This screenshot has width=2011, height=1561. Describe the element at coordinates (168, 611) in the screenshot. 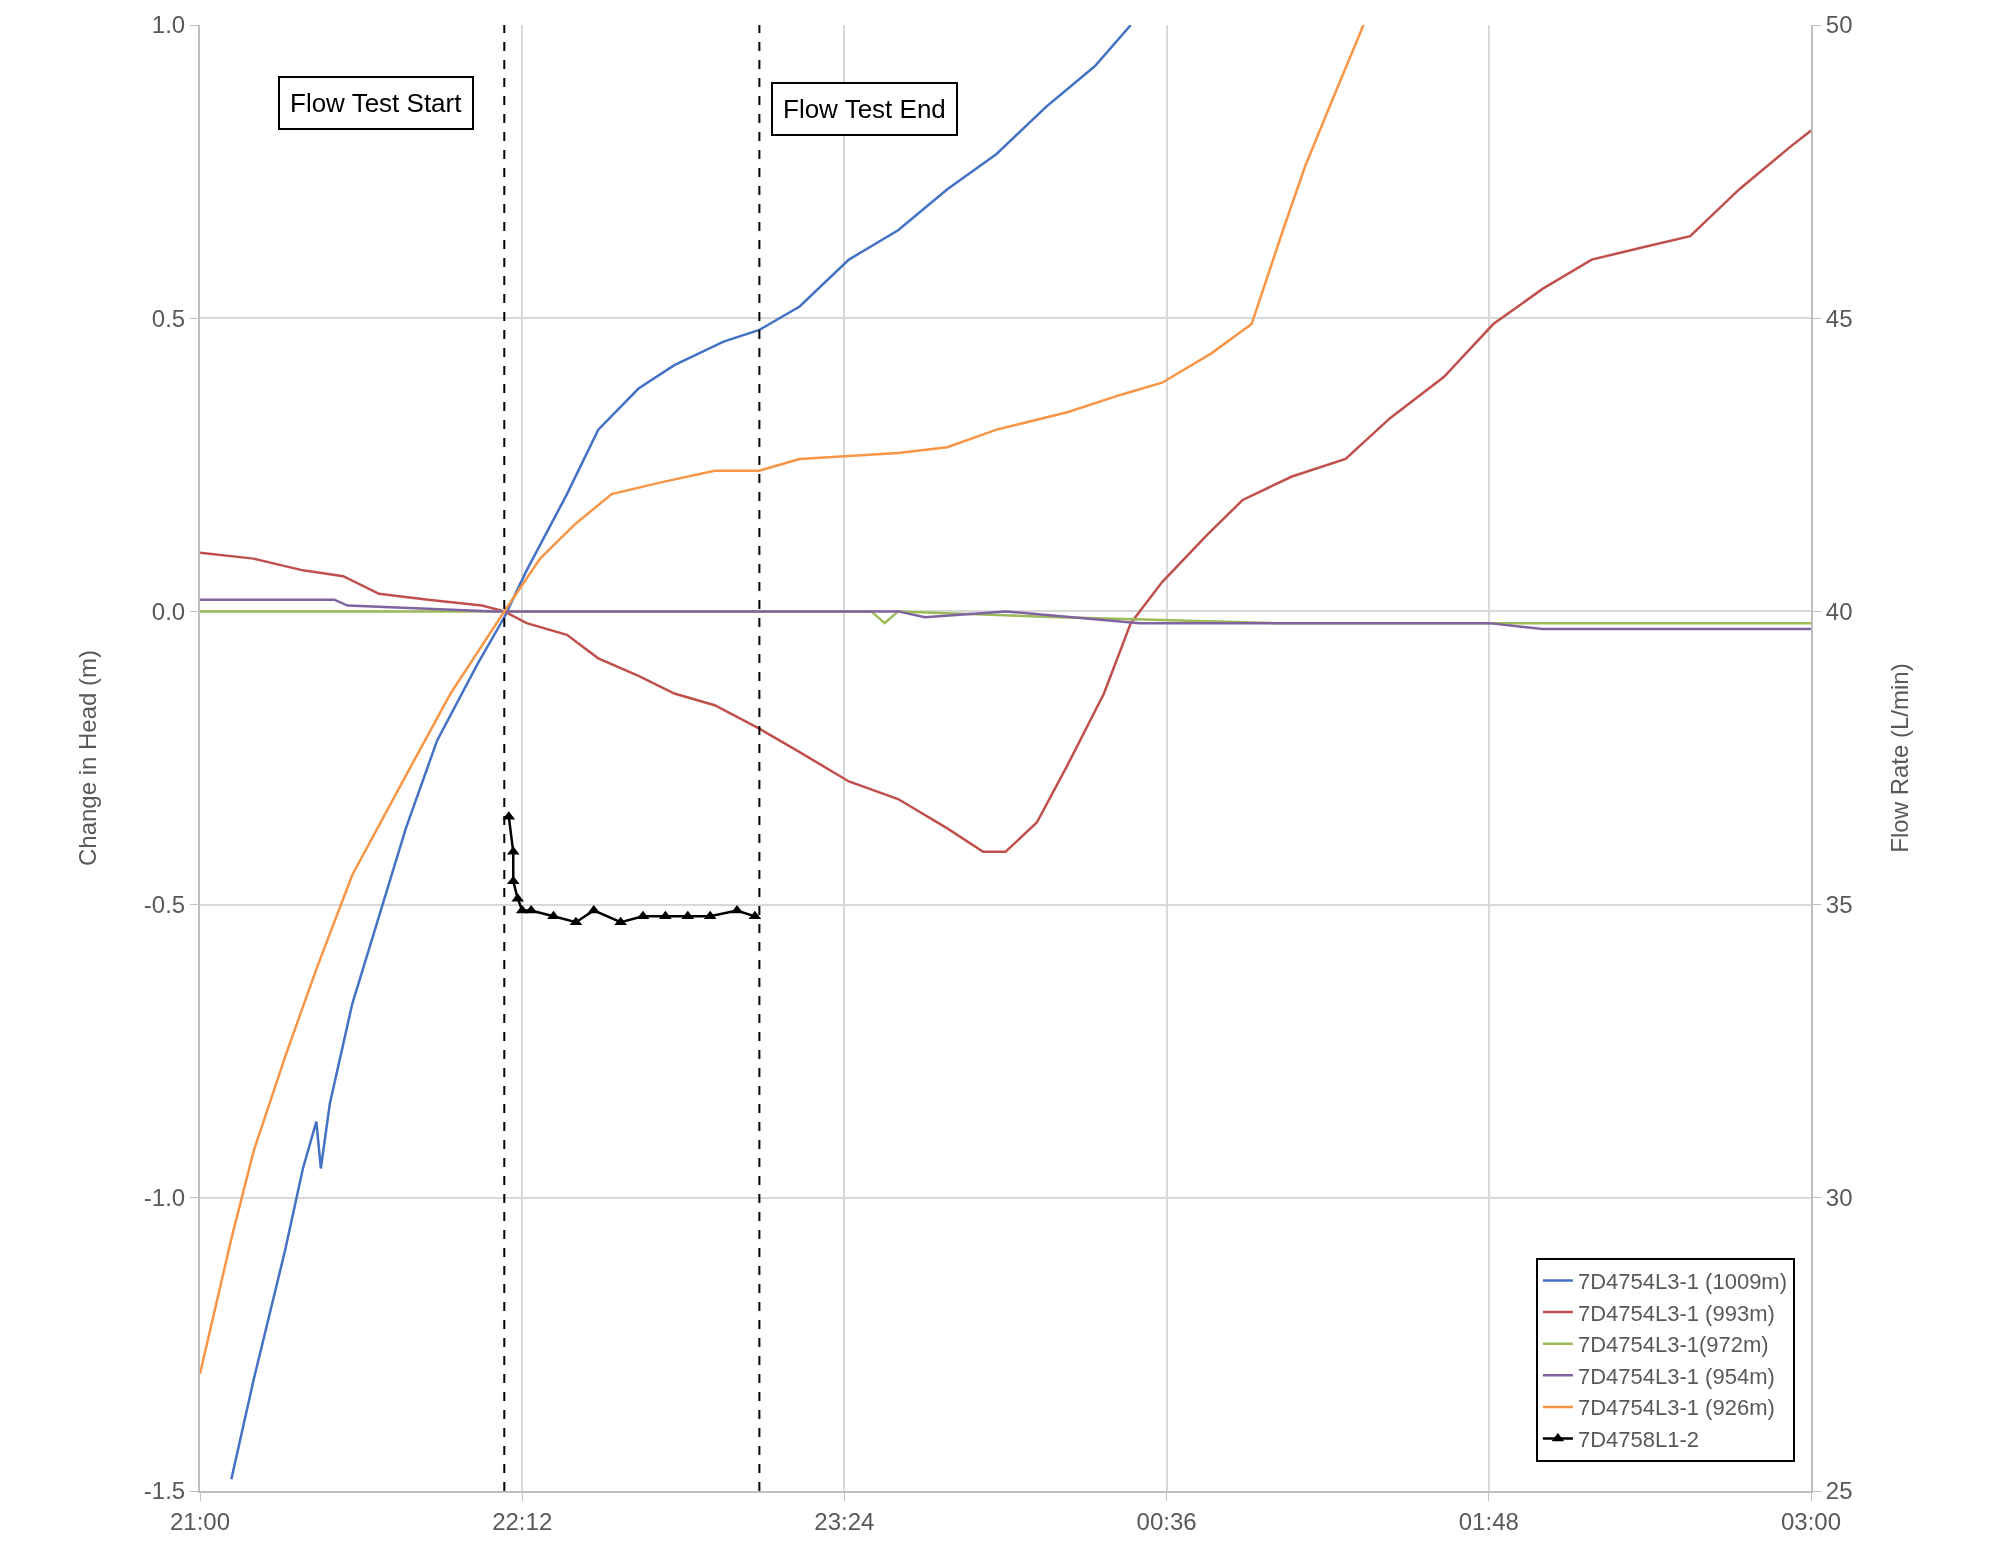

I see `y-tick-label: 0.0` at that location.